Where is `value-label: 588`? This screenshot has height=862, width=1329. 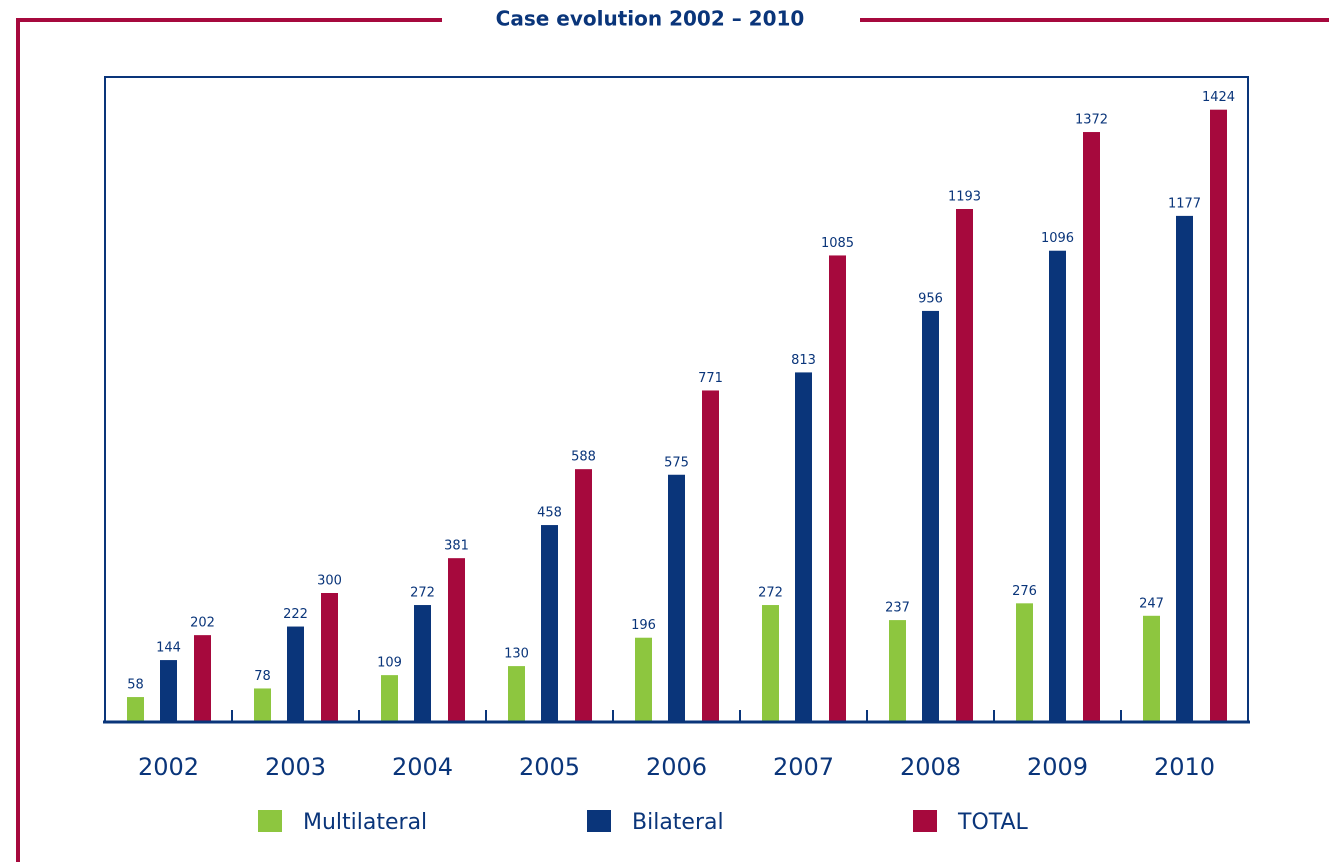
value-label: 588 is located at coordinates (583, 457).